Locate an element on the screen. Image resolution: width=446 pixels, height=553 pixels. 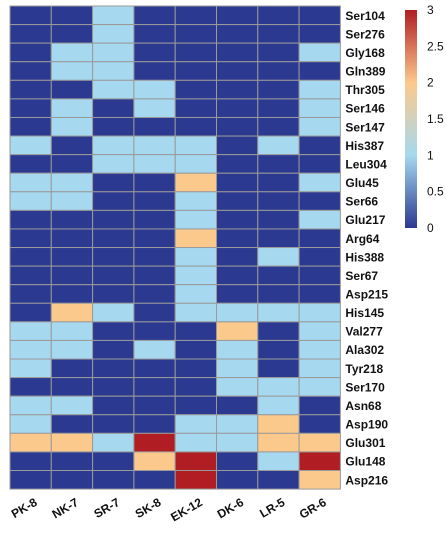
row-label: His388 is located at coordinates (364, 257).